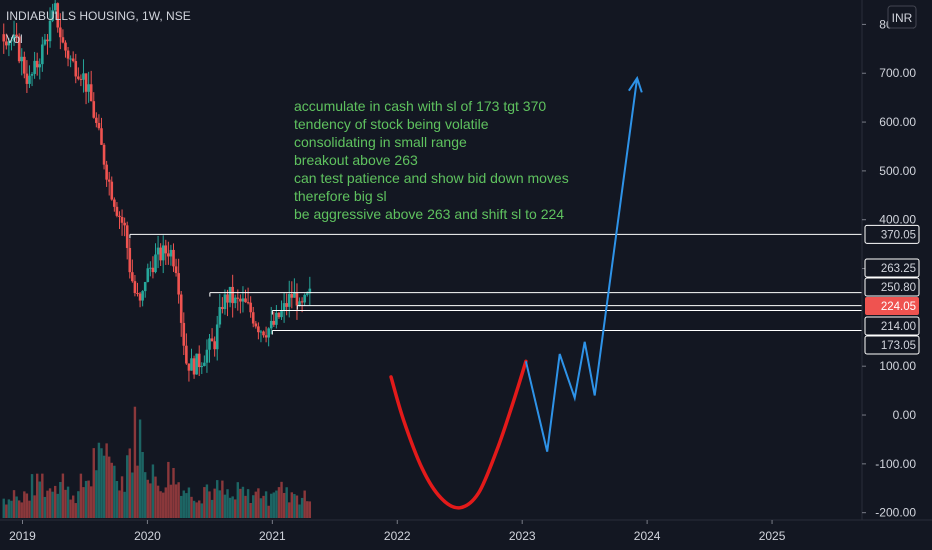 The image size is (932, 550). What do you see at coordinates (895, 513) in the screenshot?
I see `y-tick-label: -200.00` at bounding box center [895, 513].